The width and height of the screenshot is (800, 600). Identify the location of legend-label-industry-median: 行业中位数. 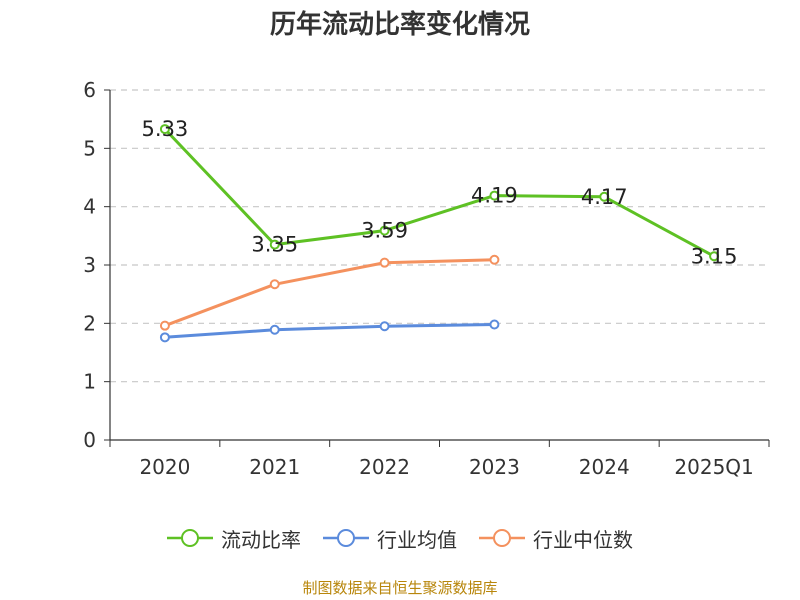
(583, 539).